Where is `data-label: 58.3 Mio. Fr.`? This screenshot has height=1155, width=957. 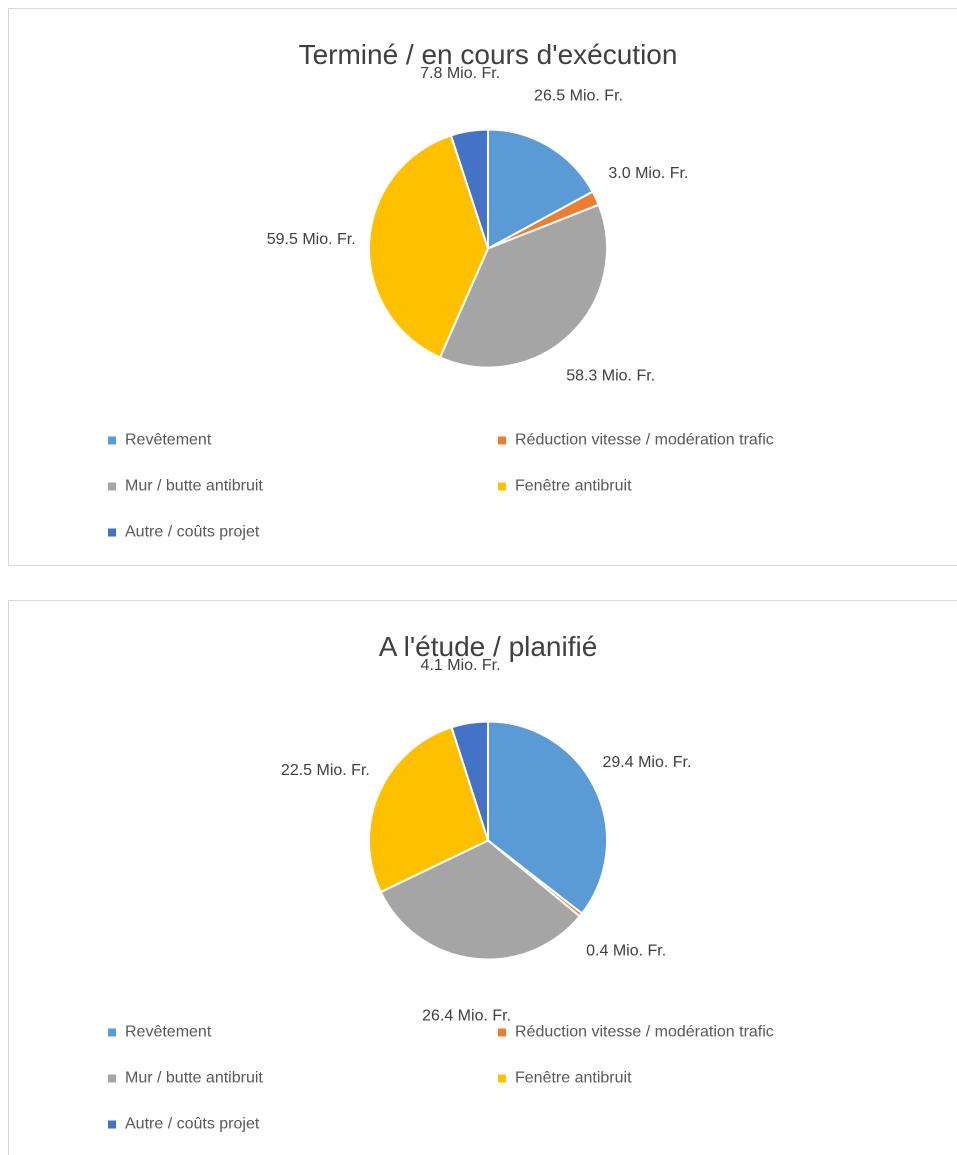
data-label: 58.3 Mio. Fr. is located at coordinates (610, 375).